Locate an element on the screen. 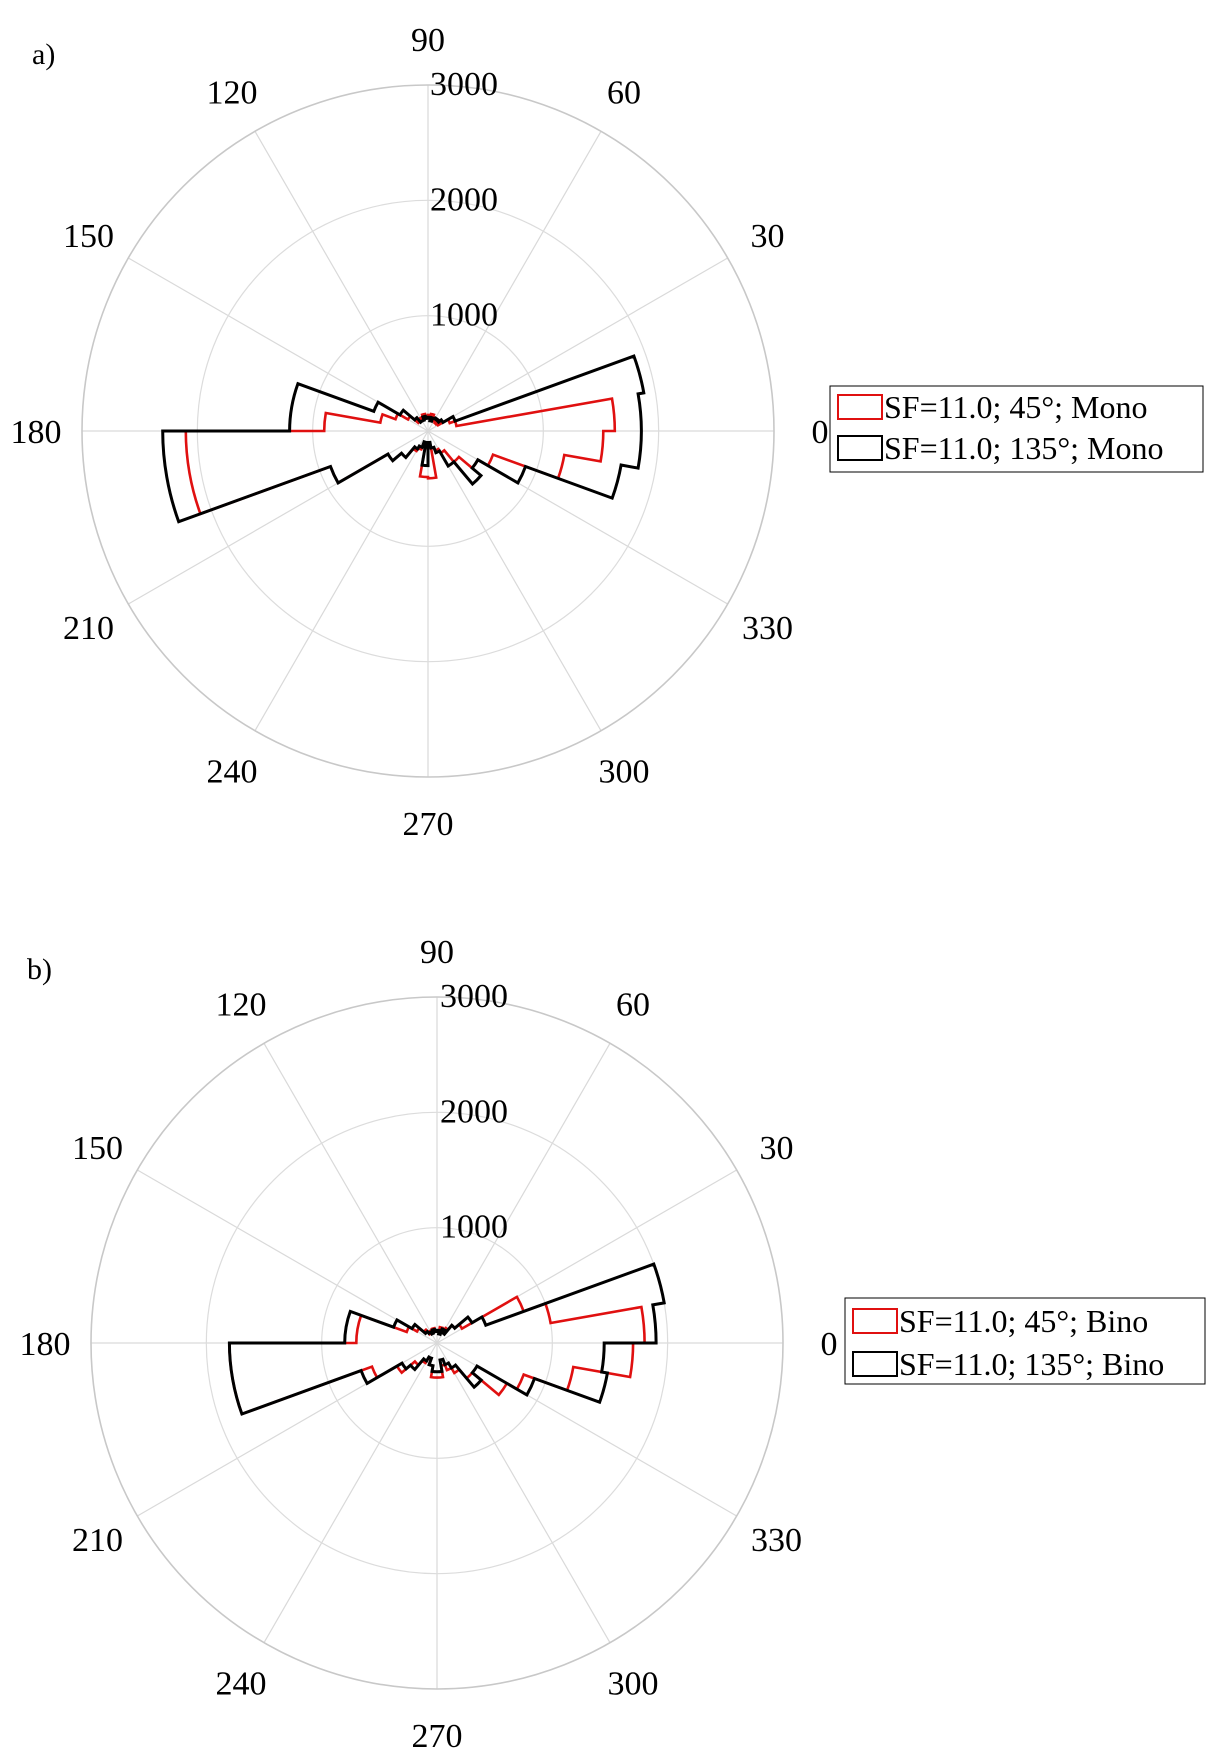  ring-2000 is located at coordinates (437, 1343).